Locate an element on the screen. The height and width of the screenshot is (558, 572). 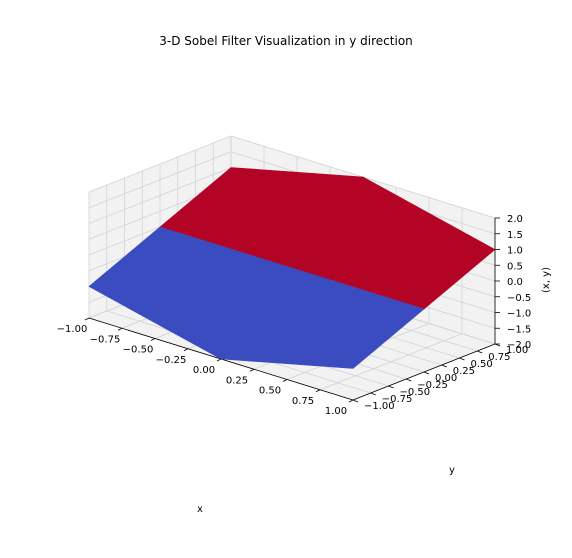
x-tick-label: 0.50 is located at coordinates (270, 391).